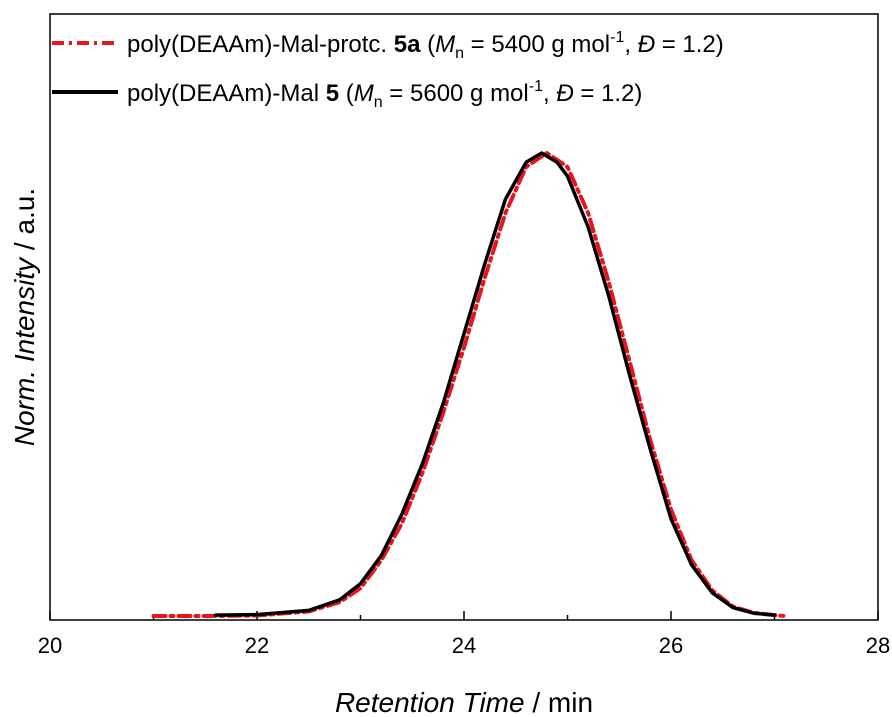 Image resolution: width=892 pixels, height=717 pixels. Describe the element at coordinates (257, 645) in the screenshot. I see `x-tick-label: 22` at that location.